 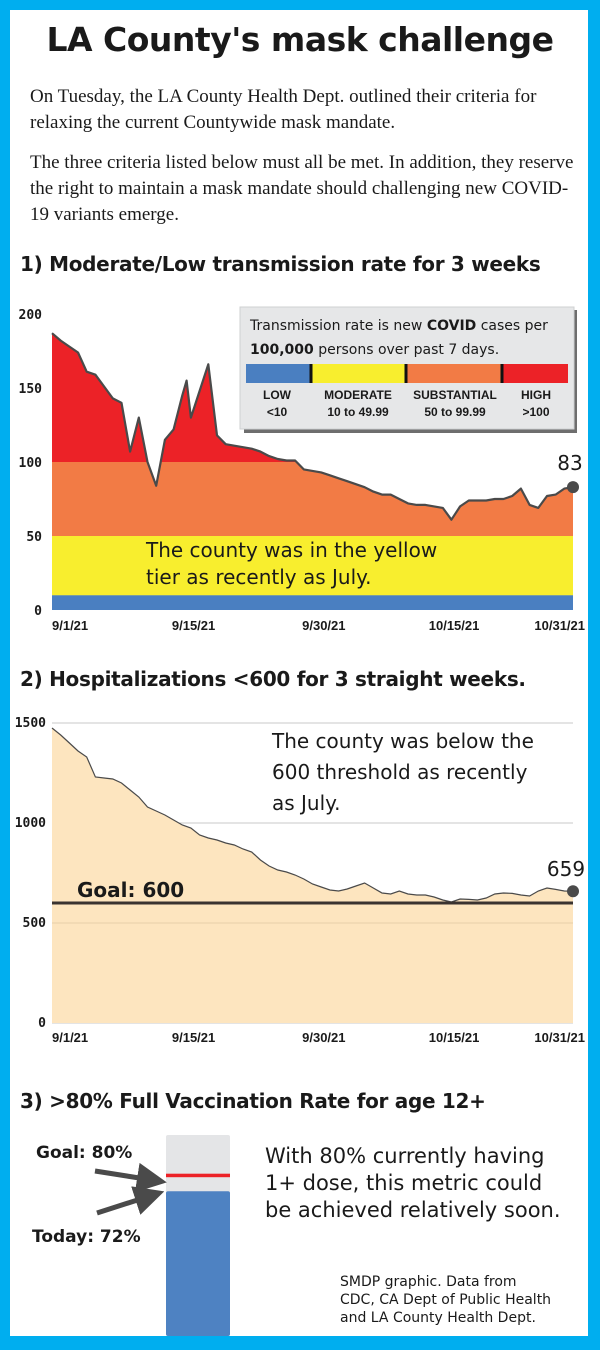 What do you see at coordinates (446, 1300) in the screenshot?
I see `credit-line-2: CDC, CA Dept of Public Health` at bounding box center [446, 1300].